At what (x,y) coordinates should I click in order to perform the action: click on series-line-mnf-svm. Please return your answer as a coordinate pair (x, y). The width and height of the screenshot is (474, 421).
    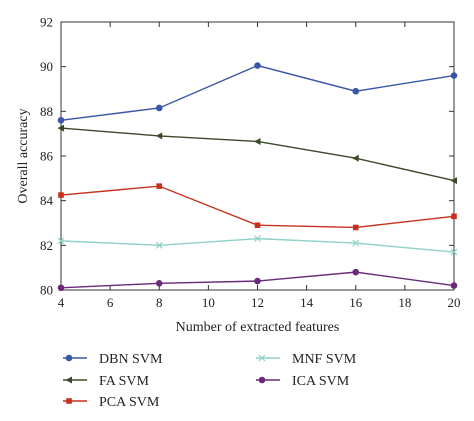
    Looking at the image, I should click on (257, 245).